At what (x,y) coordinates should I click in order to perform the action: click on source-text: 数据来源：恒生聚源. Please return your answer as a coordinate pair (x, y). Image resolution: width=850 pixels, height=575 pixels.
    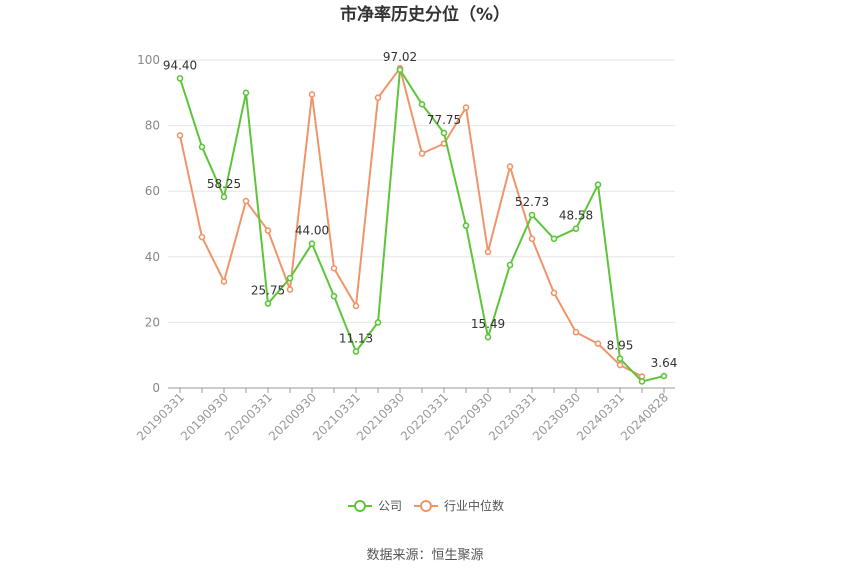
    Looking at the image, I should click on (424, 555).